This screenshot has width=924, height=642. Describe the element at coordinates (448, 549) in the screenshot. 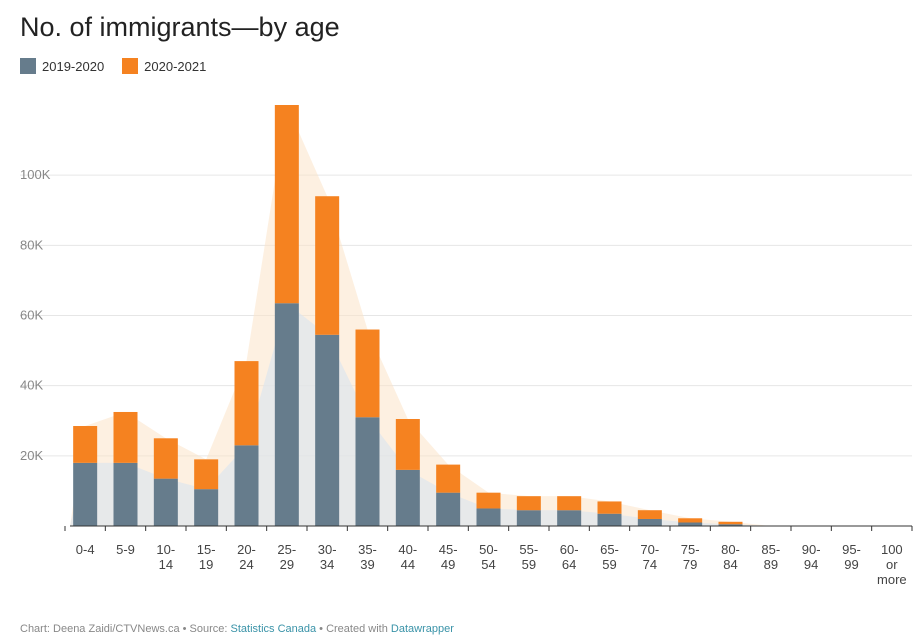

I see `x-tick-label-line: 45-` at that location.